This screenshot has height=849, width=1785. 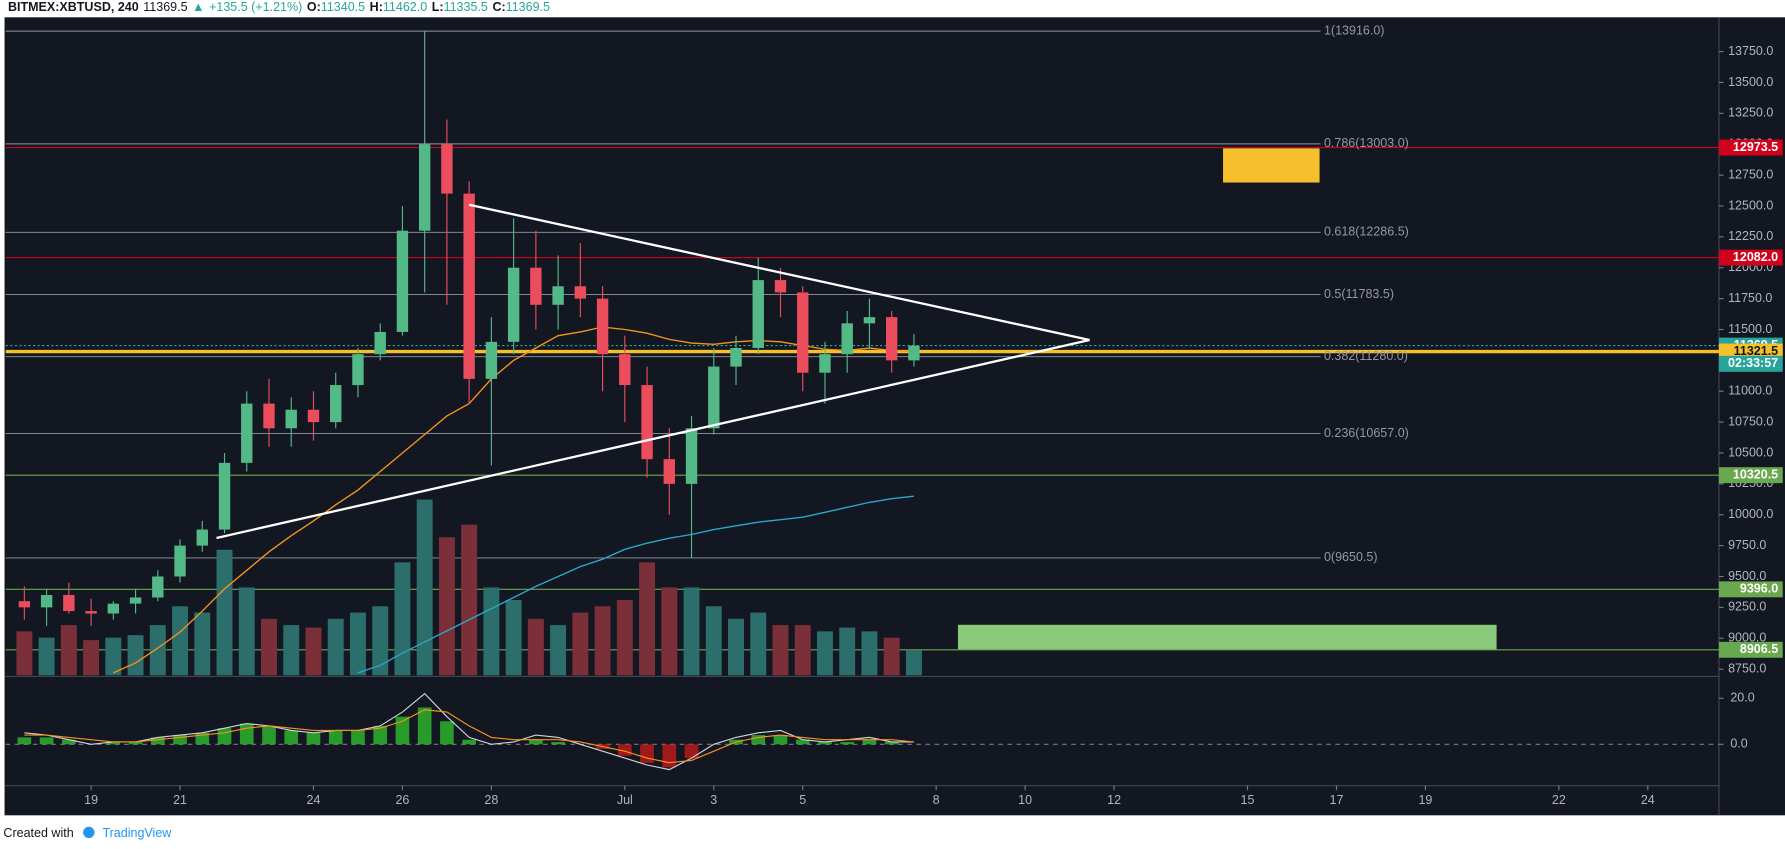 I want to click on x-tick-label: 28, so click(x=491, y=800).